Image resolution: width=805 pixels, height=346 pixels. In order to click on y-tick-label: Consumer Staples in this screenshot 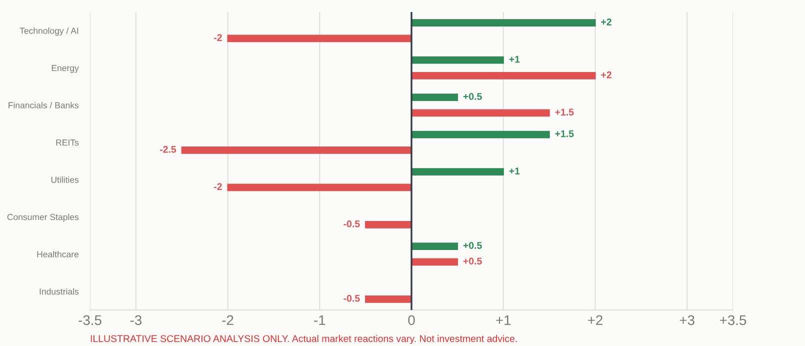, I will do `click(43, 218)`.